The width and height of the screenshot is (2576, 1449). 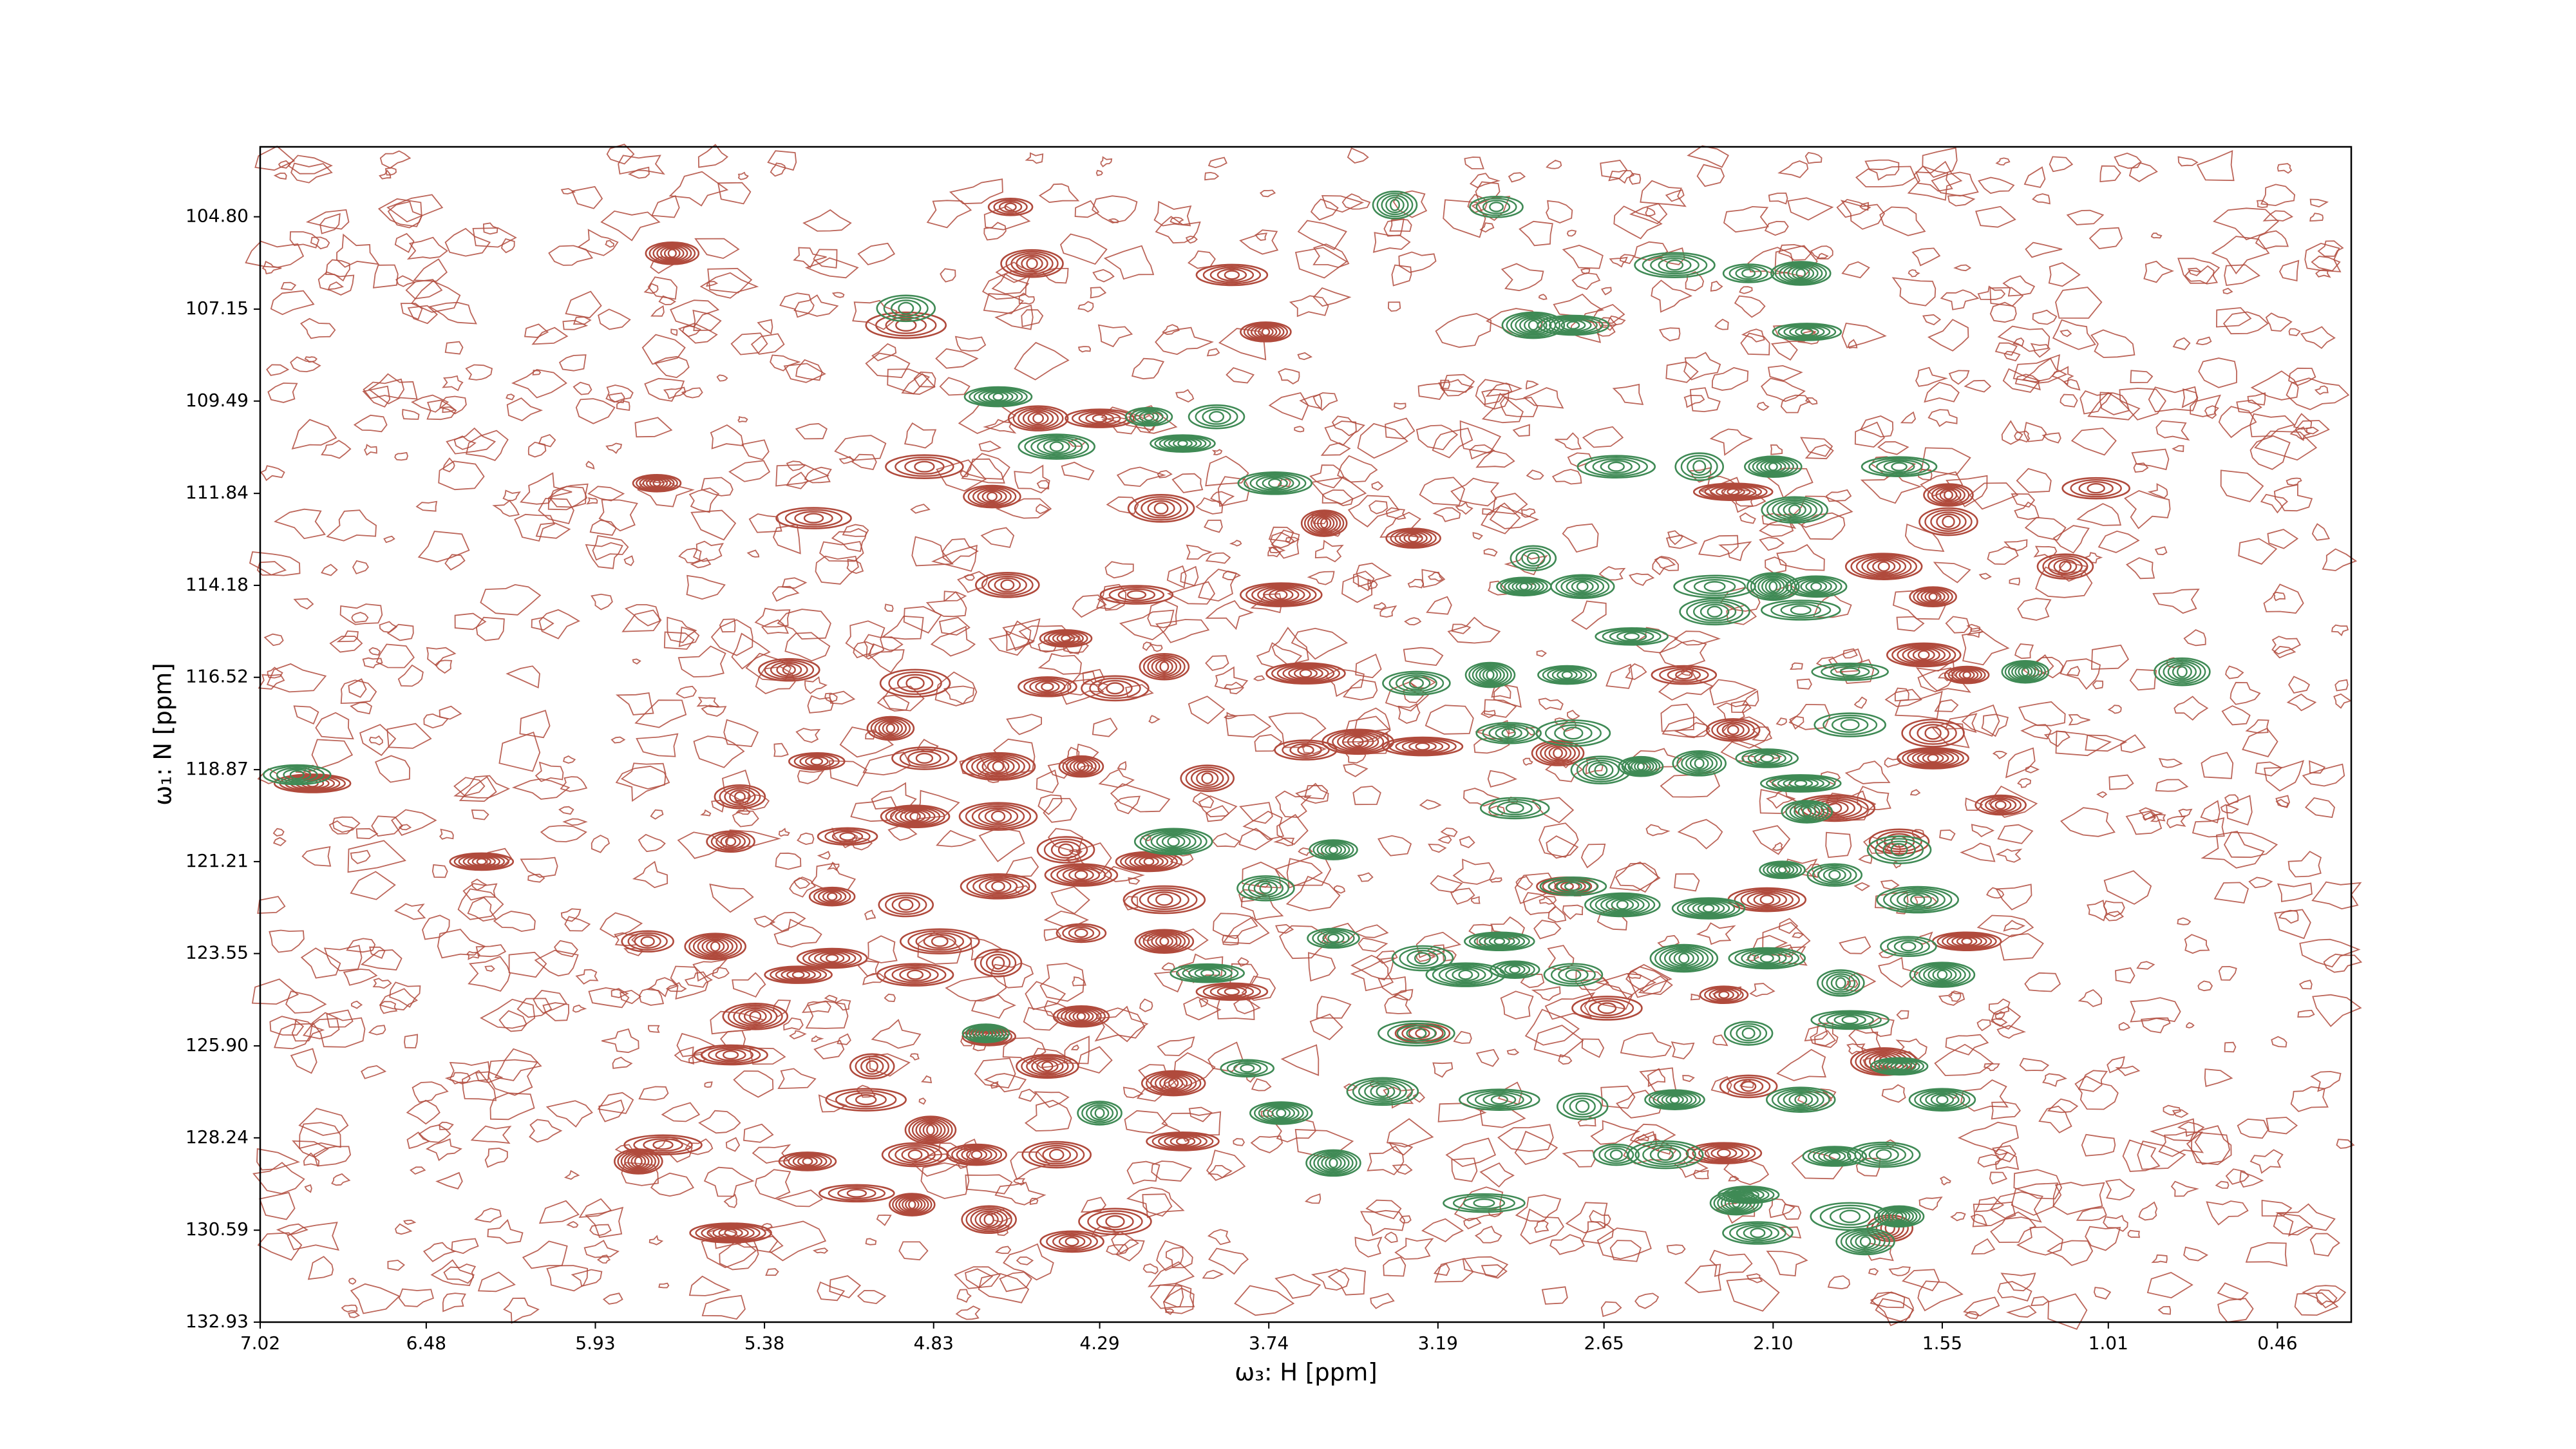 I want to click on x-axis-label: ω₃: H [ppm], so click(x=1306, y=1373).